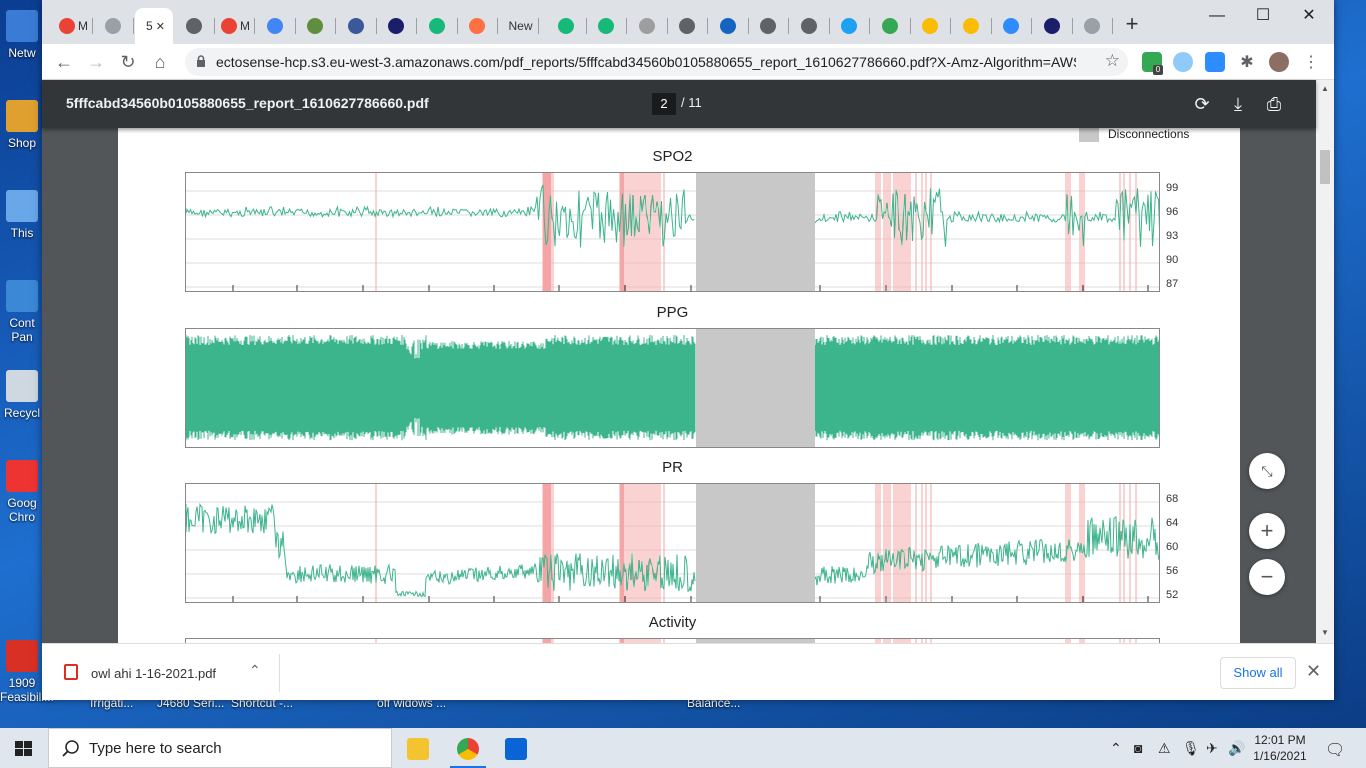  Describe the element at coordinates (1217, 15) in the screenshot. I see `minimize-button: —` at that location.